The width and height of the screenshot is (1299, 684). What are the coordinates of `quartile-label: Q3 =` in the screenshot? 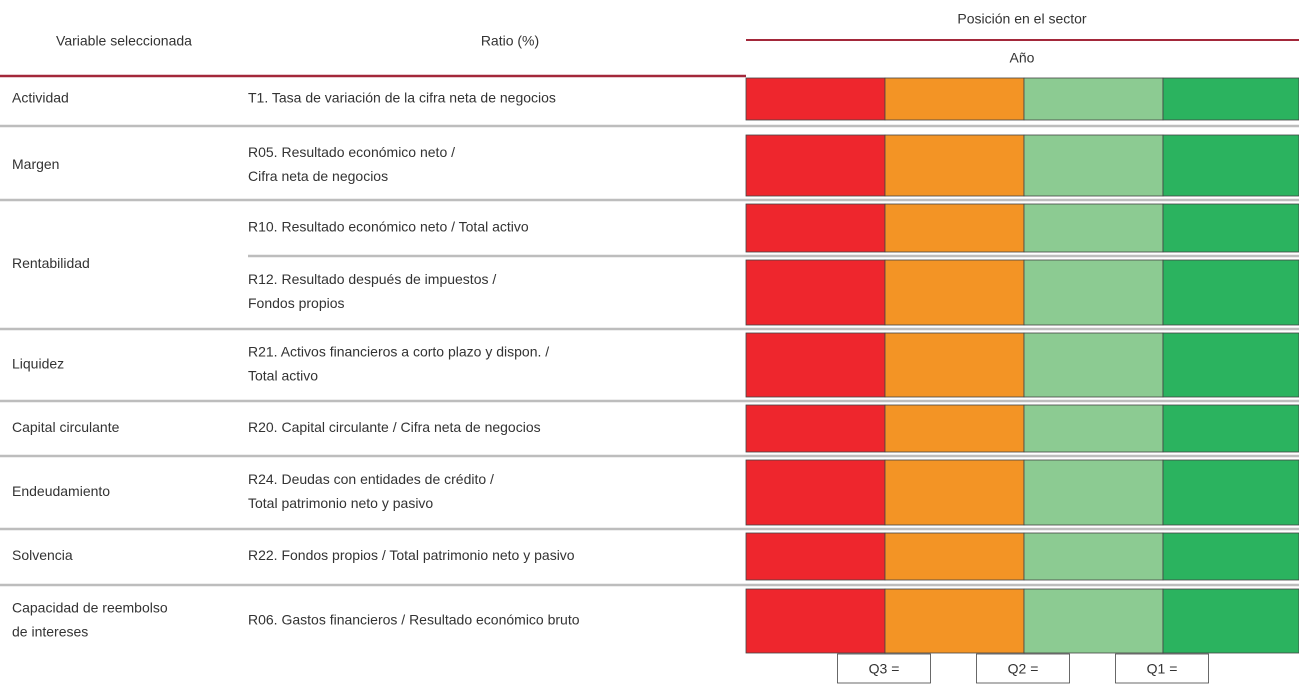 It's located at (884, 669).